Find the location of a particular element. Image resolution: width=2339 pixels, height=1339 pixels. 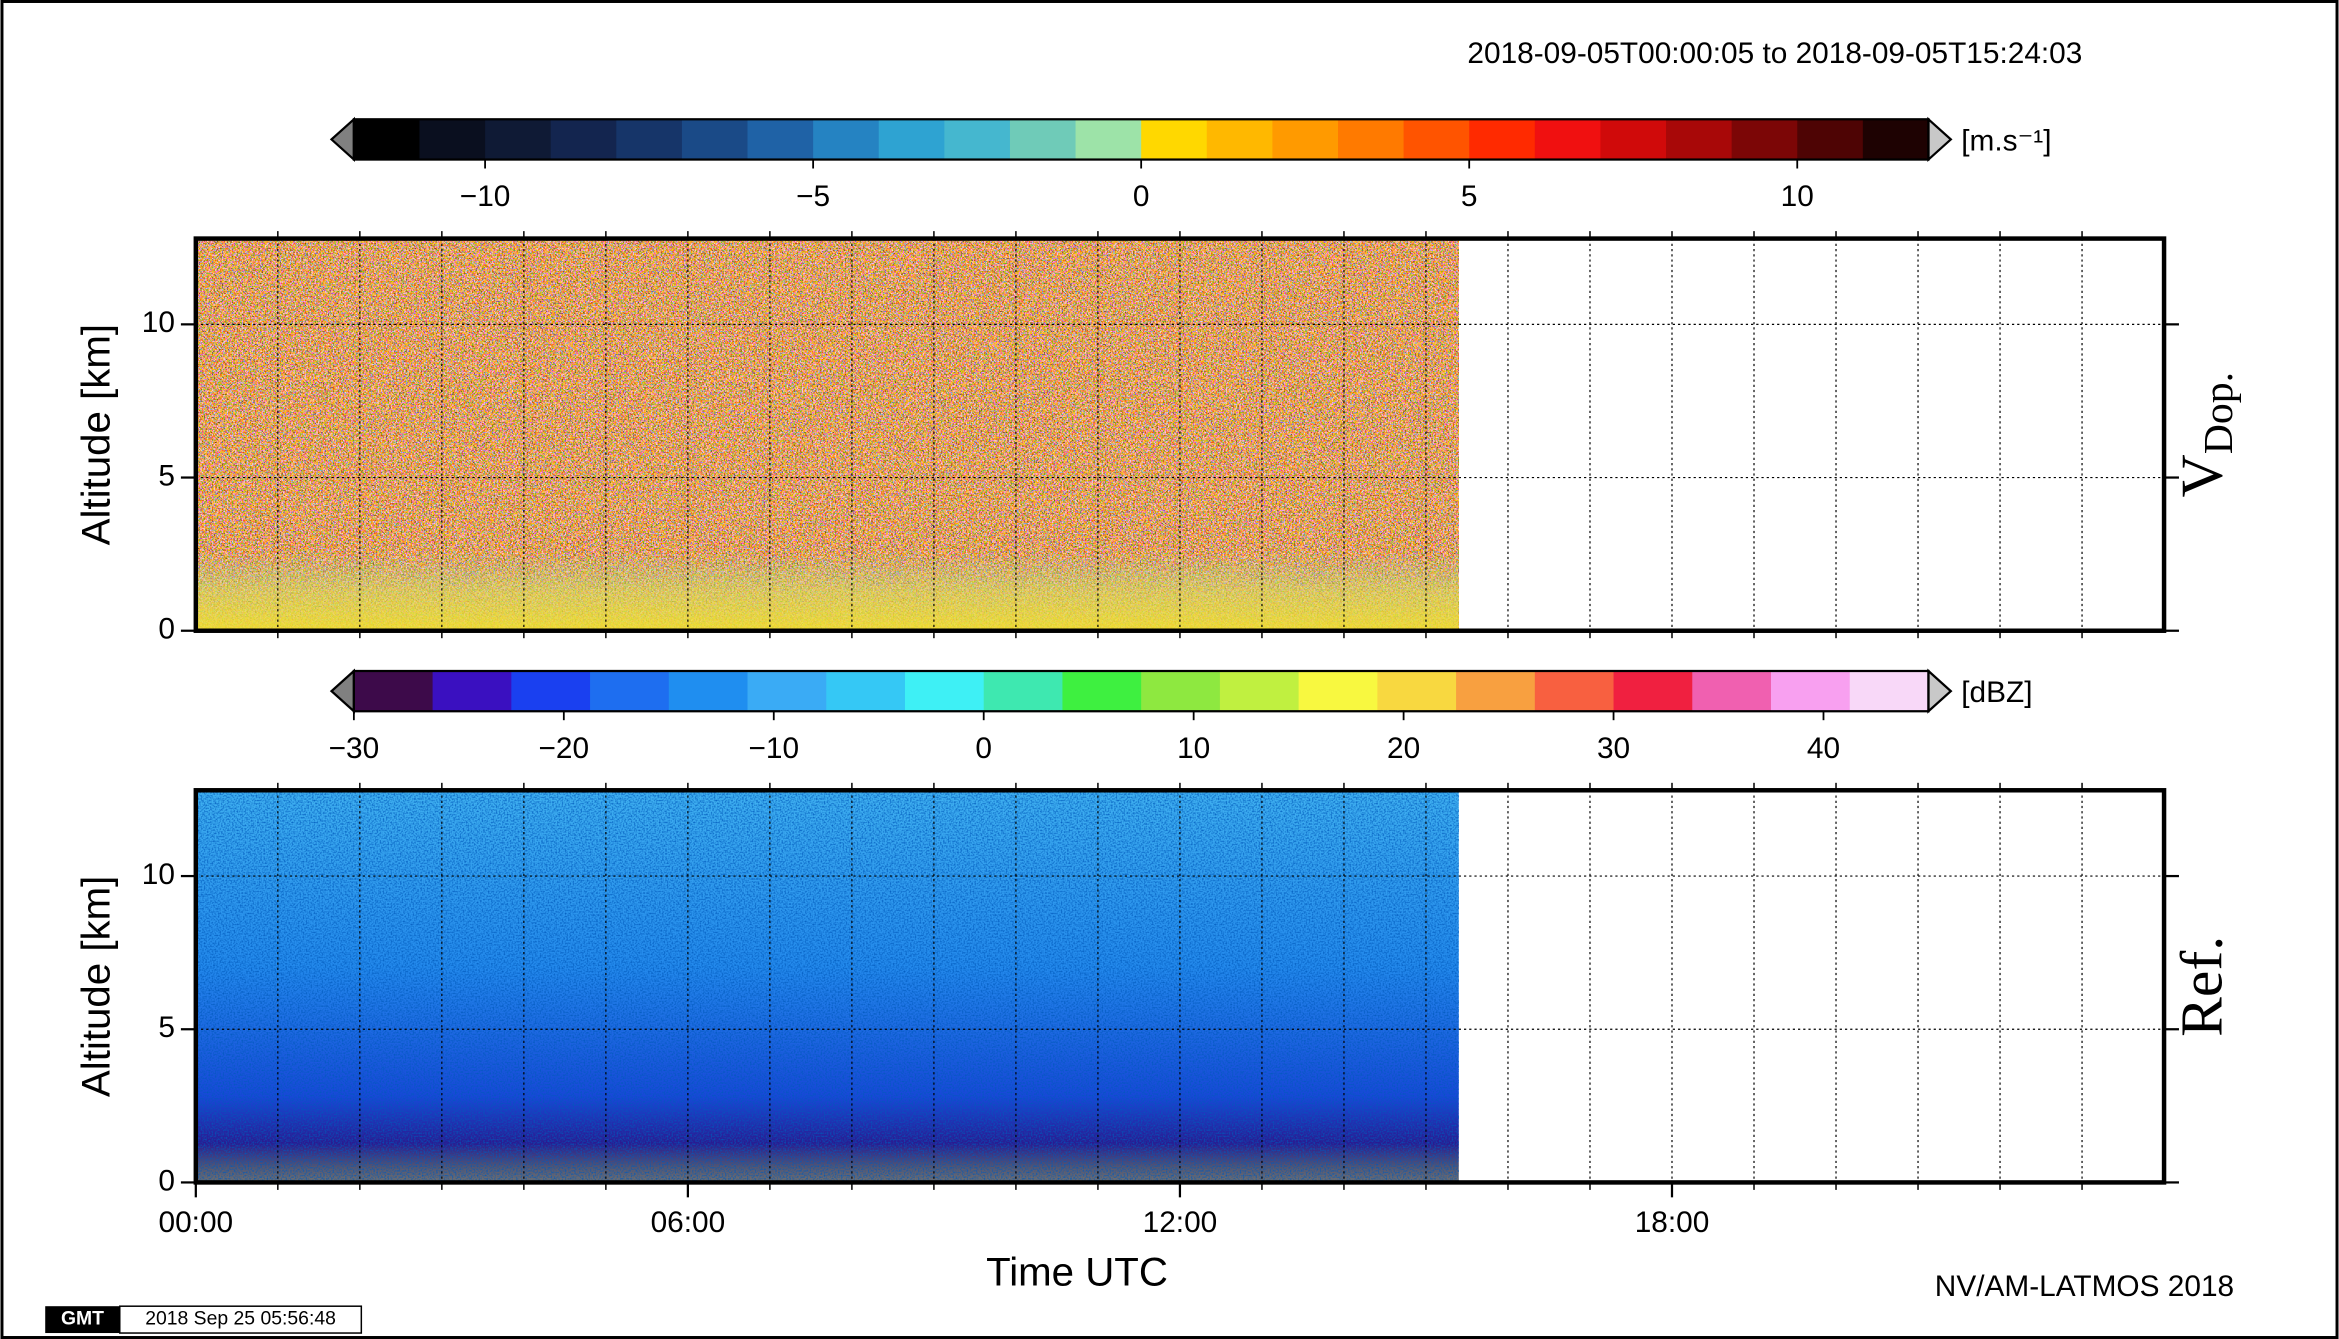

x-tick-label: 18:00 is located at coordinates (1672, 1222).